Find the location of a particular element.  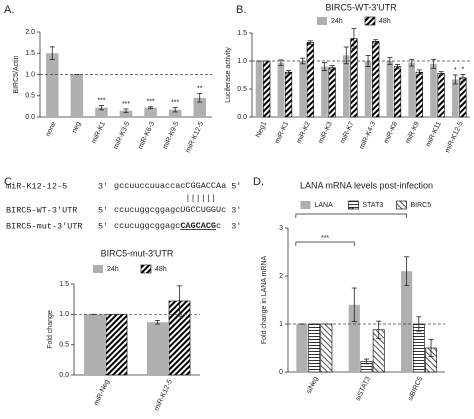

x-tick-label: miR-K8 is located at coordinates (391, 133).